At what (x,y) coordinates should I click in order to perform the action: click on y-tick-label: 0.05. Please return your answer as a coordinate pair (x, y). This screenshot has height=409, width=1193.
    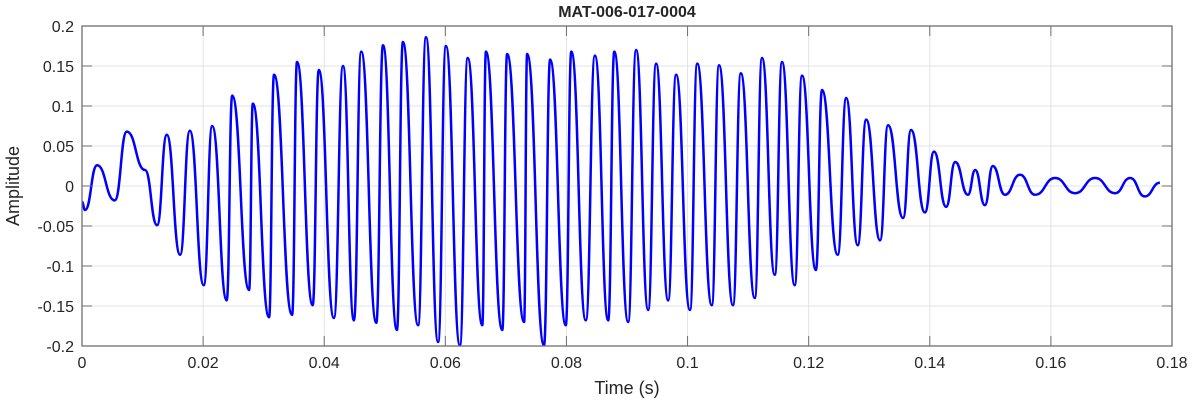
    Looking at the image, I should click on (58, 147).